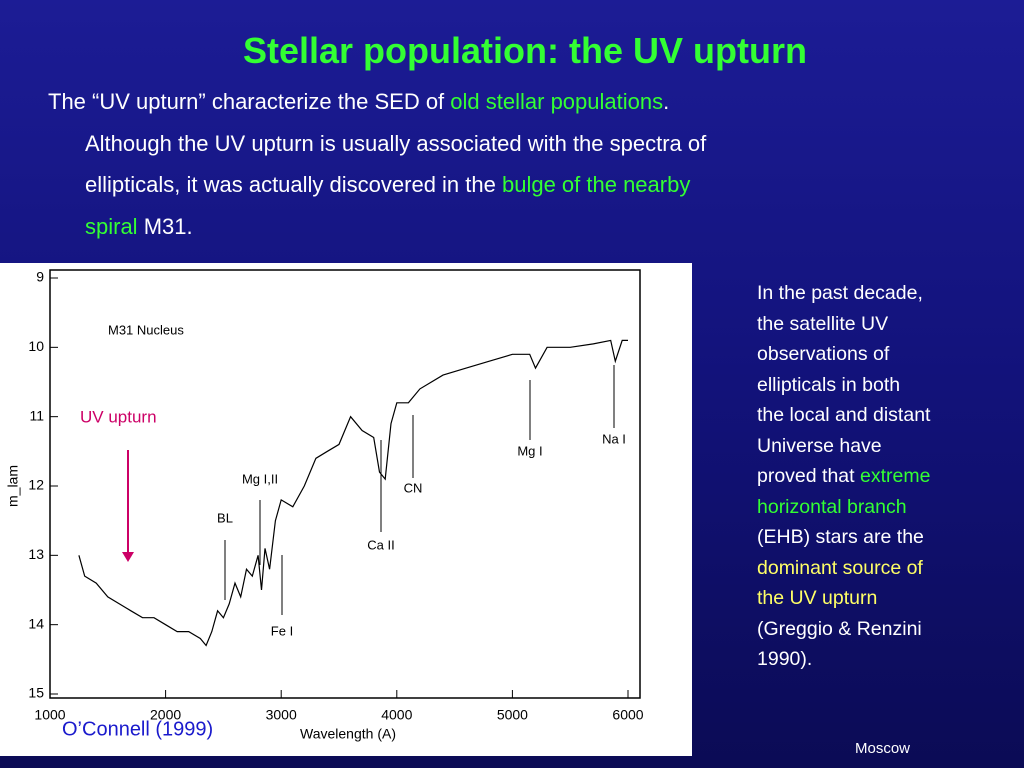 This screenshot has width=1024, height=768. I want to click on x-tick-label: 3000, so click(281, 715).